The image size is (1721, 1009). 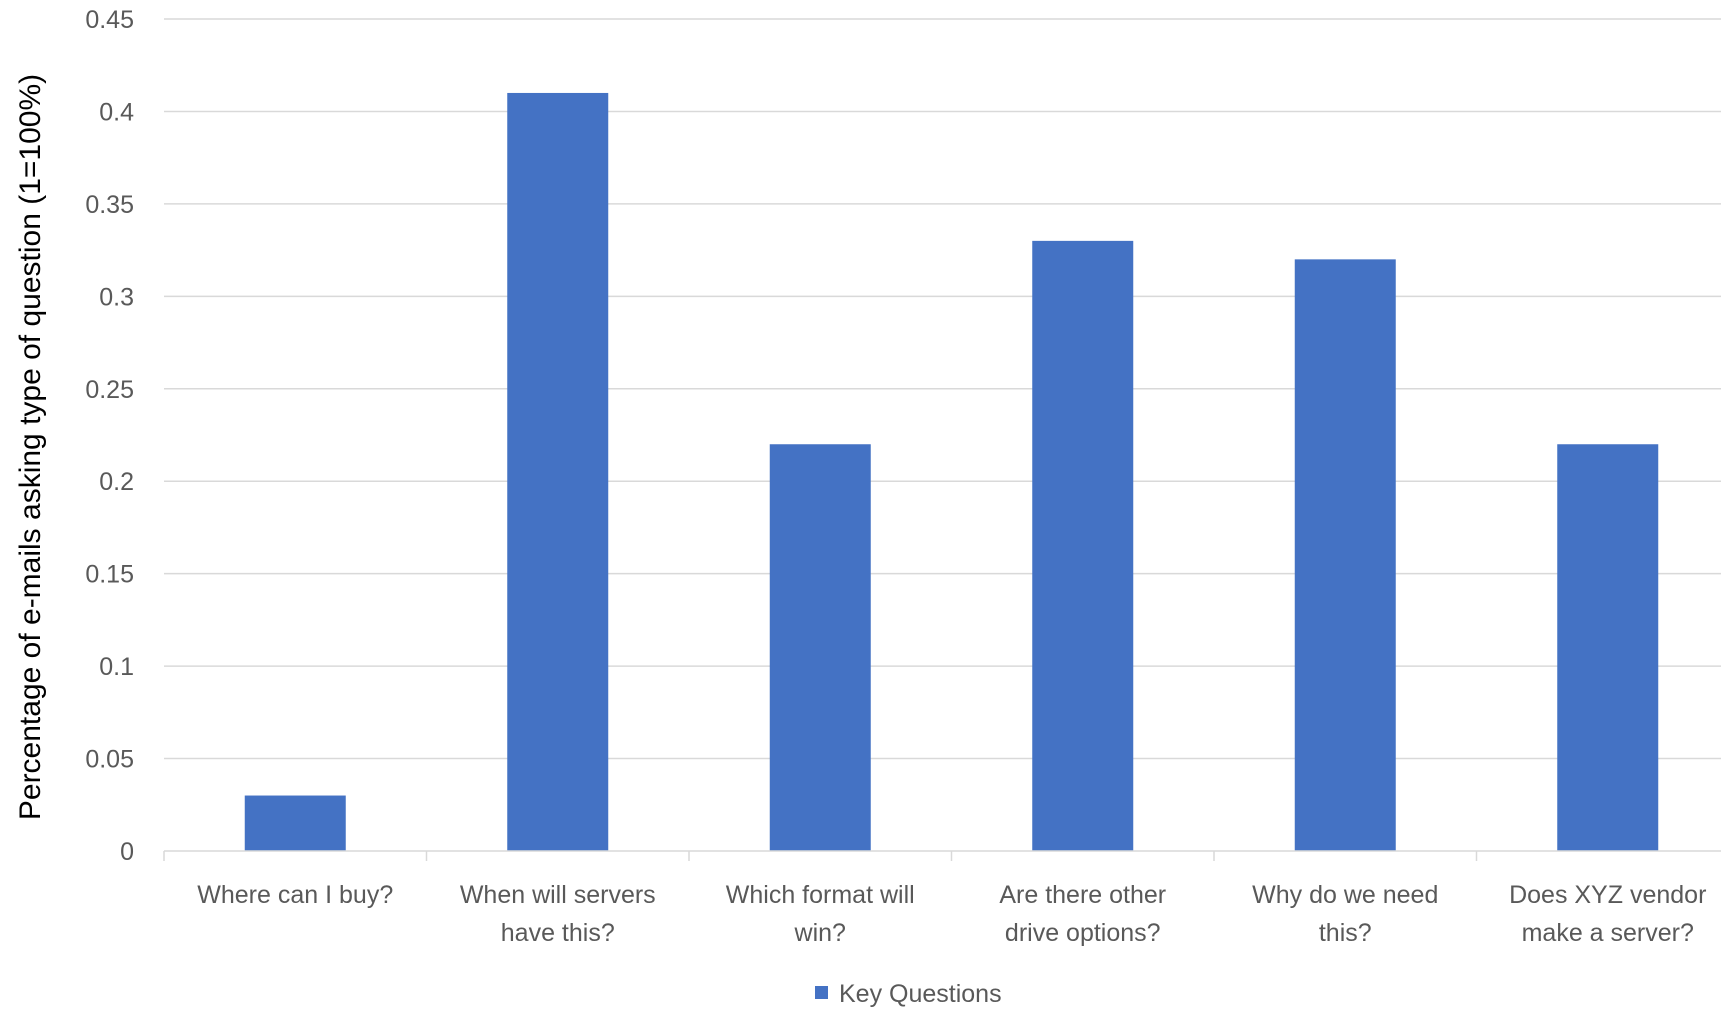 I want to click on y-tick-label: 0.4, so click(x=116, y=112).